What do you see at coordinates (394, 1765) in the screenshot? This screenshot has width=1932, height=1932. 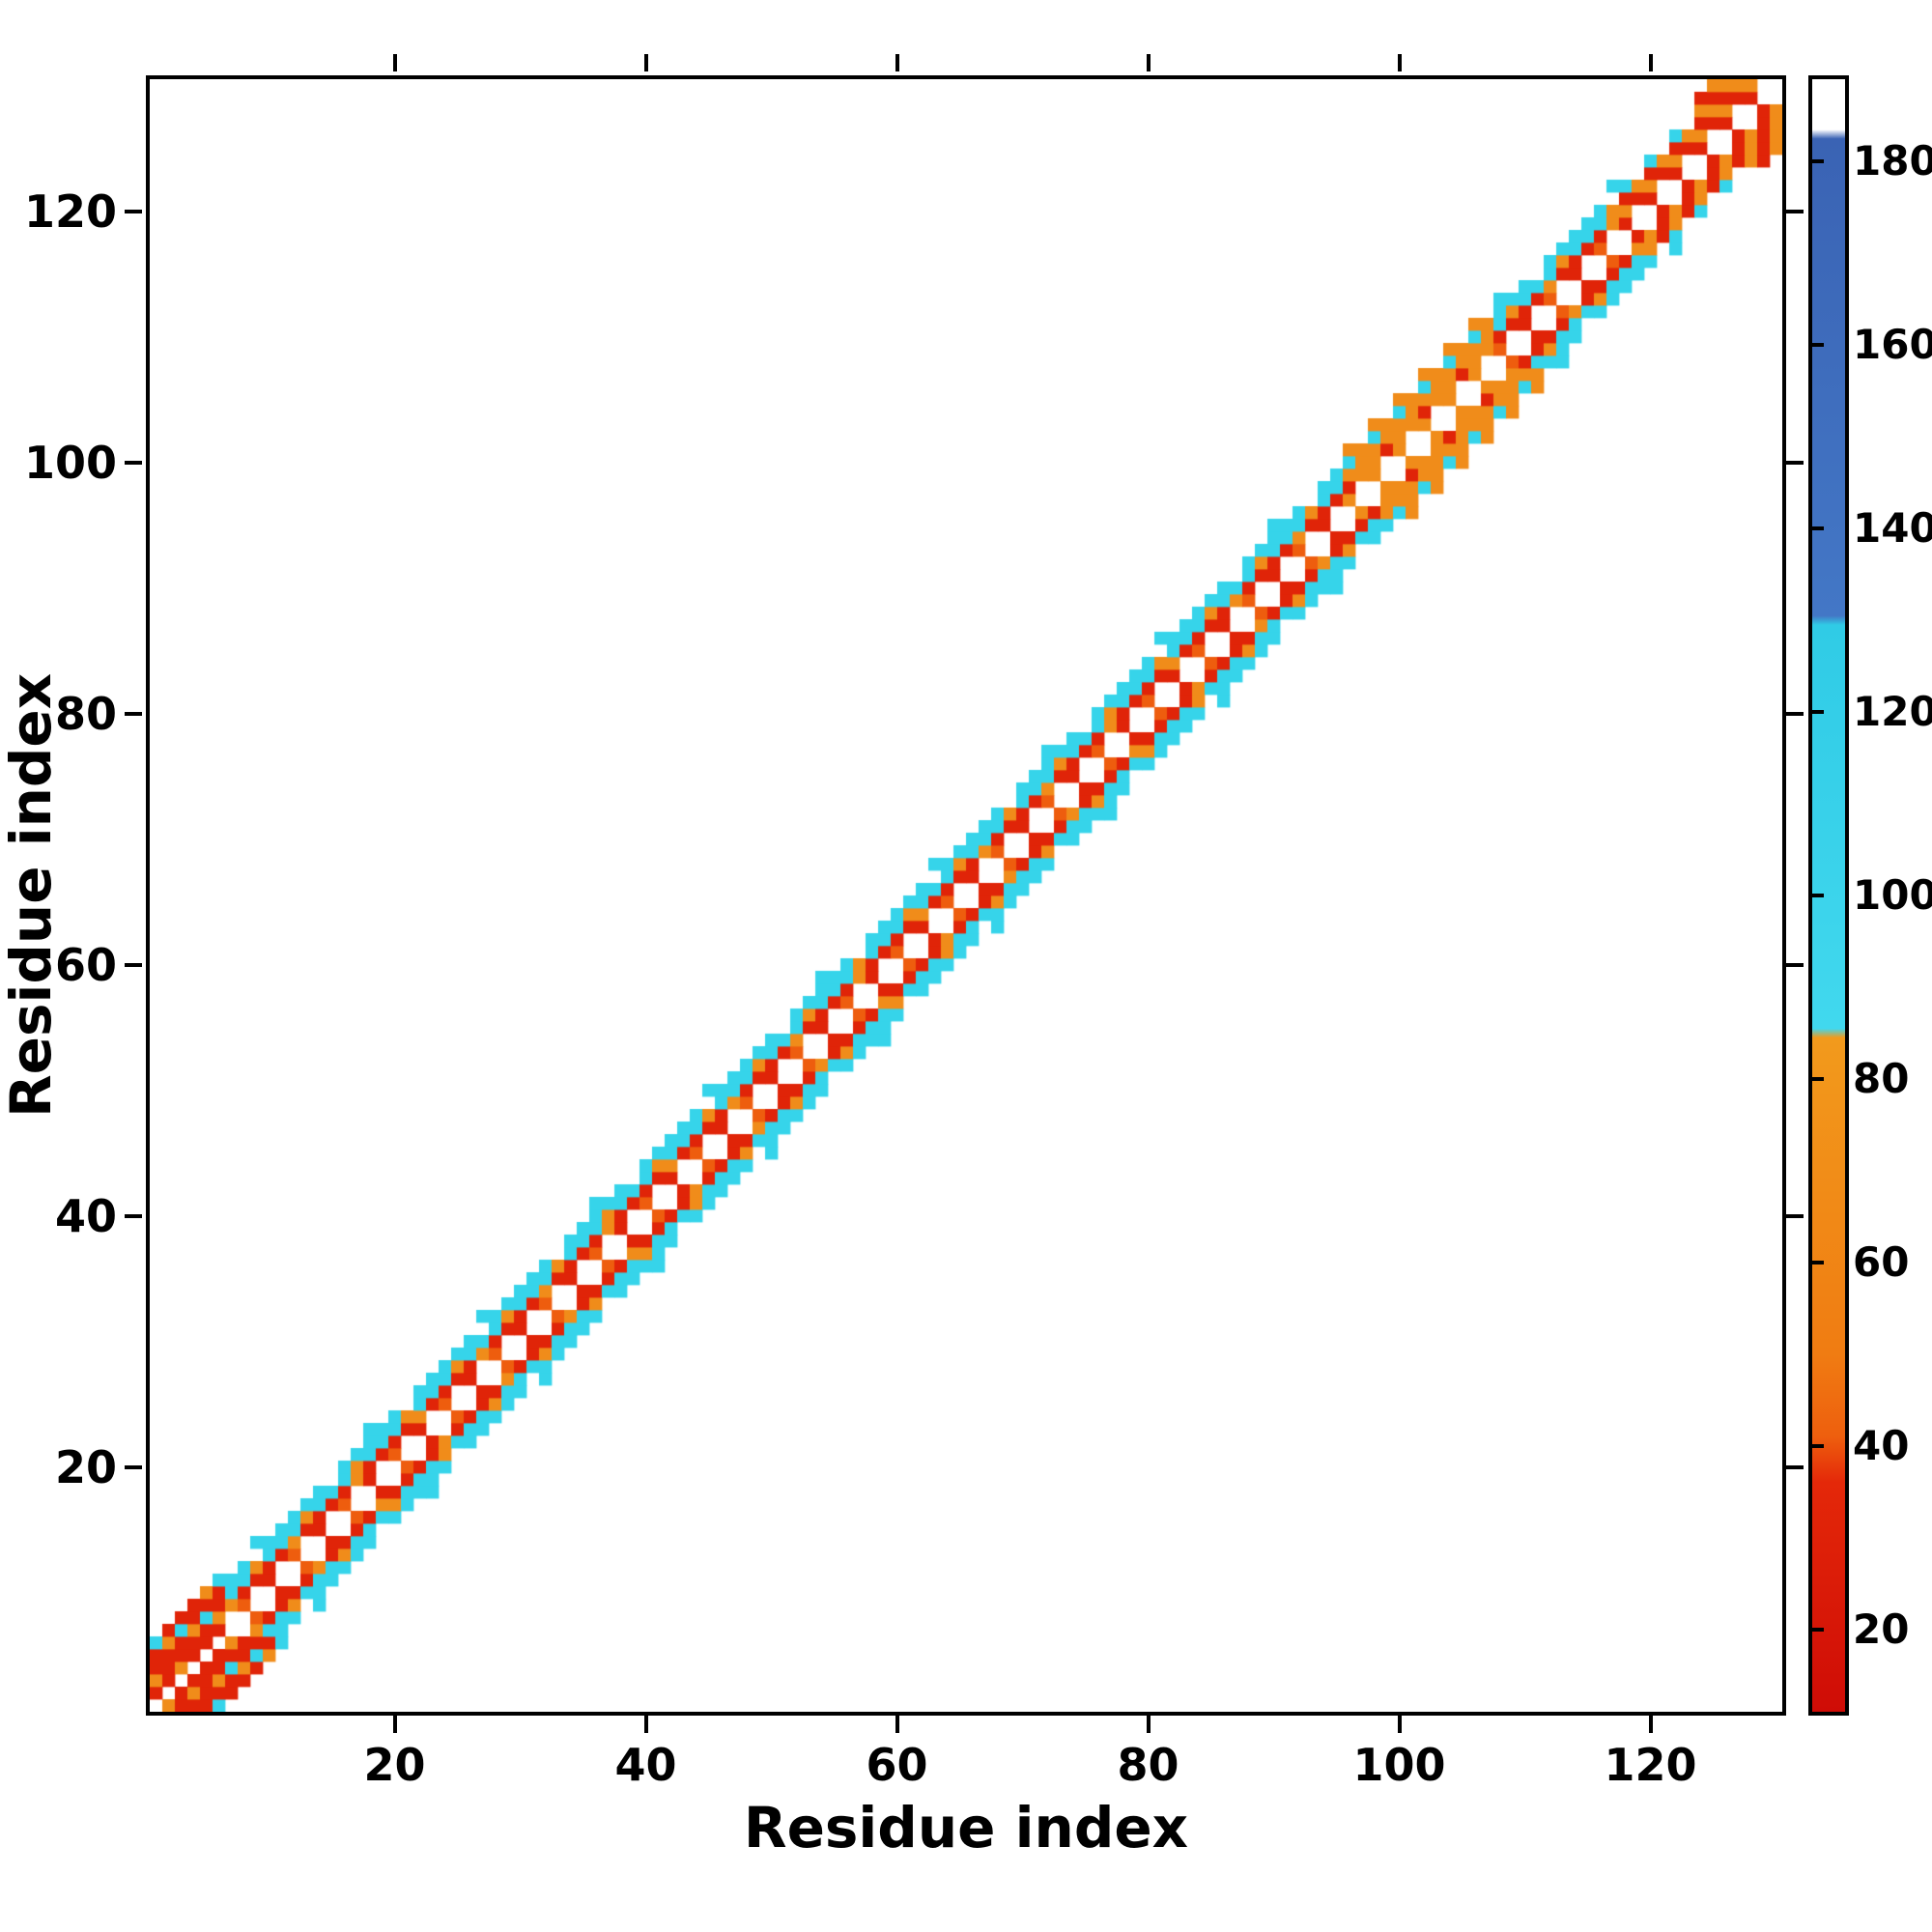 I see `x-tick-label: 20` at bounding box center [394, 1765].